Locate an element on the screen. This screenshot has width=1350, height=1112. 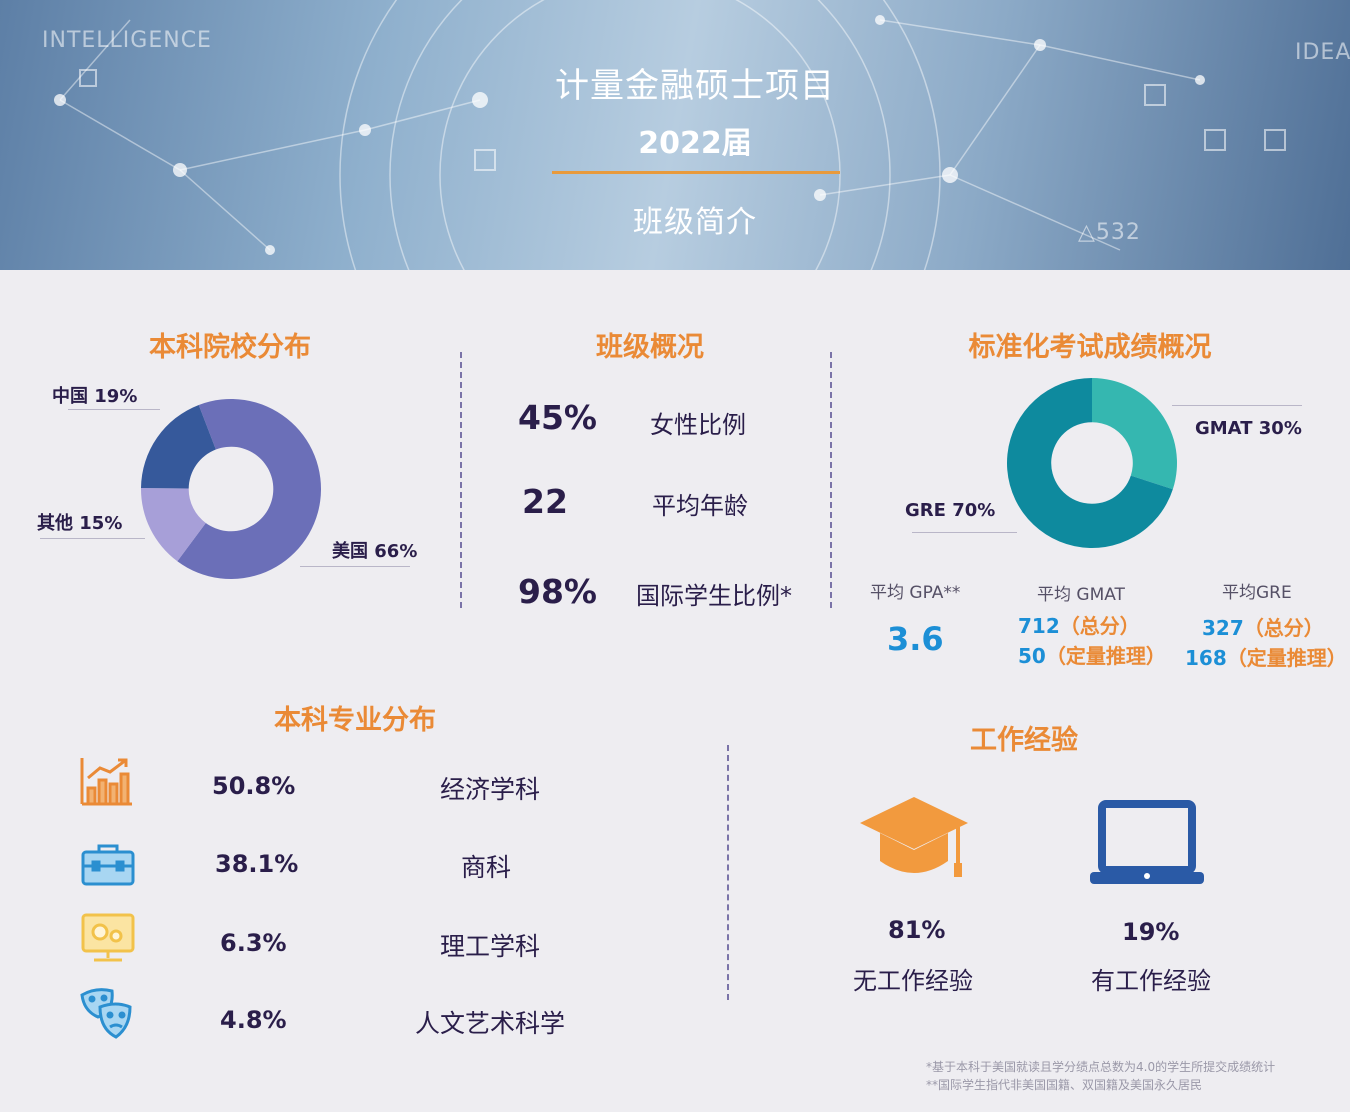
gre-total: 327（总分） is located at coordinates (1263, 626).